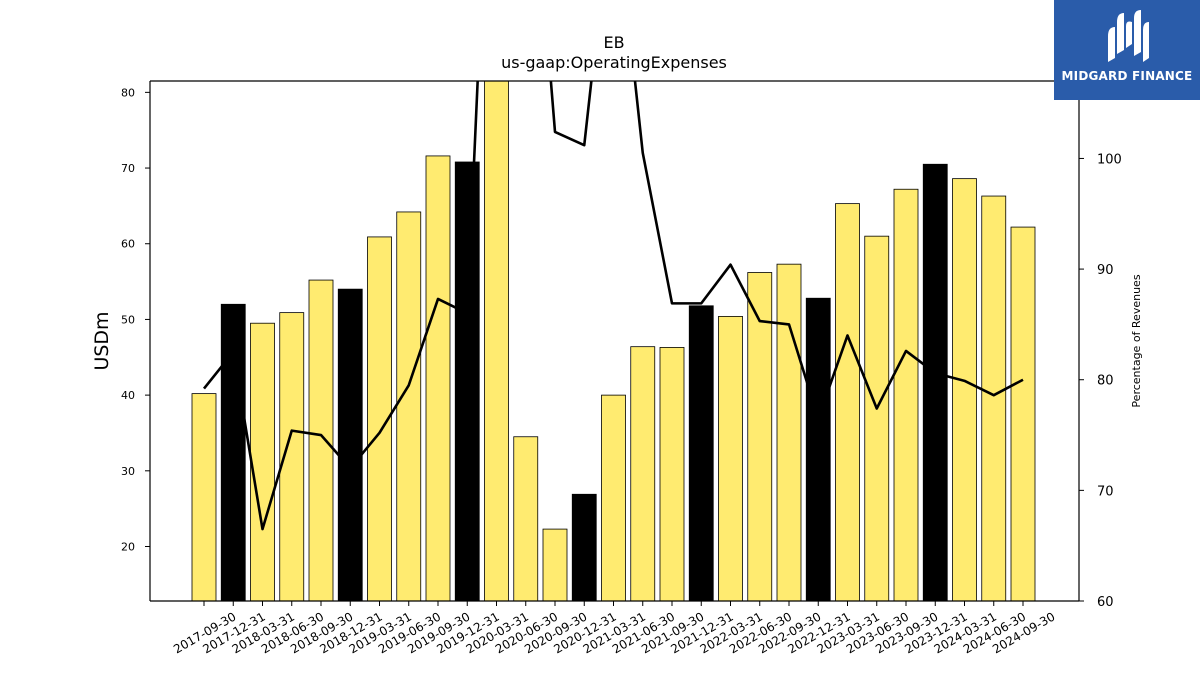 The height and width of the screenshot is (675, 1200). What do you see at coordinates (102, 340) in the screenshot?
I see `y-axis-label: USDm` at bounding box center [102, 340].